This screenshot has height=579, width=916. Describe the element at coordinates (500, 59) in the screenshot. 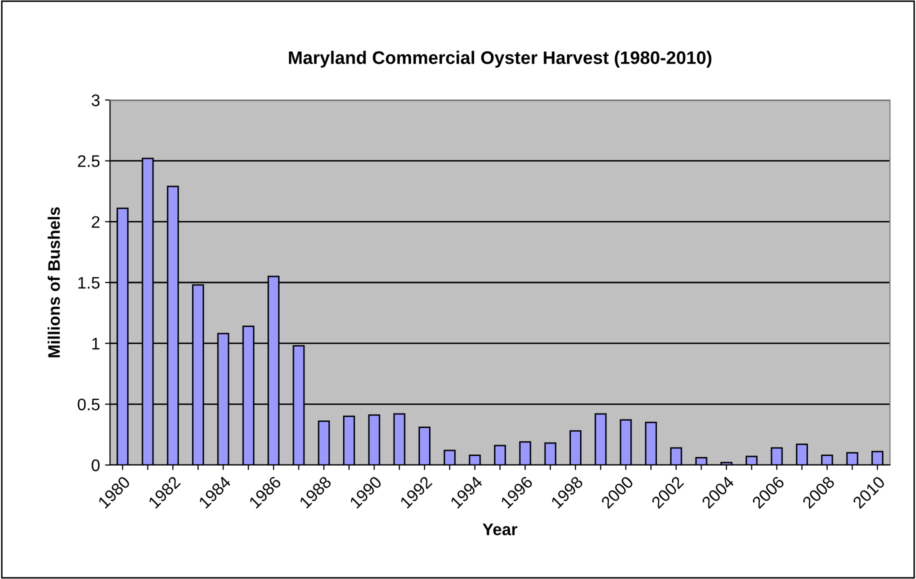

I see `chart-title: Maryland Commercial Oyster Harvest (1980-2010)` at that location.